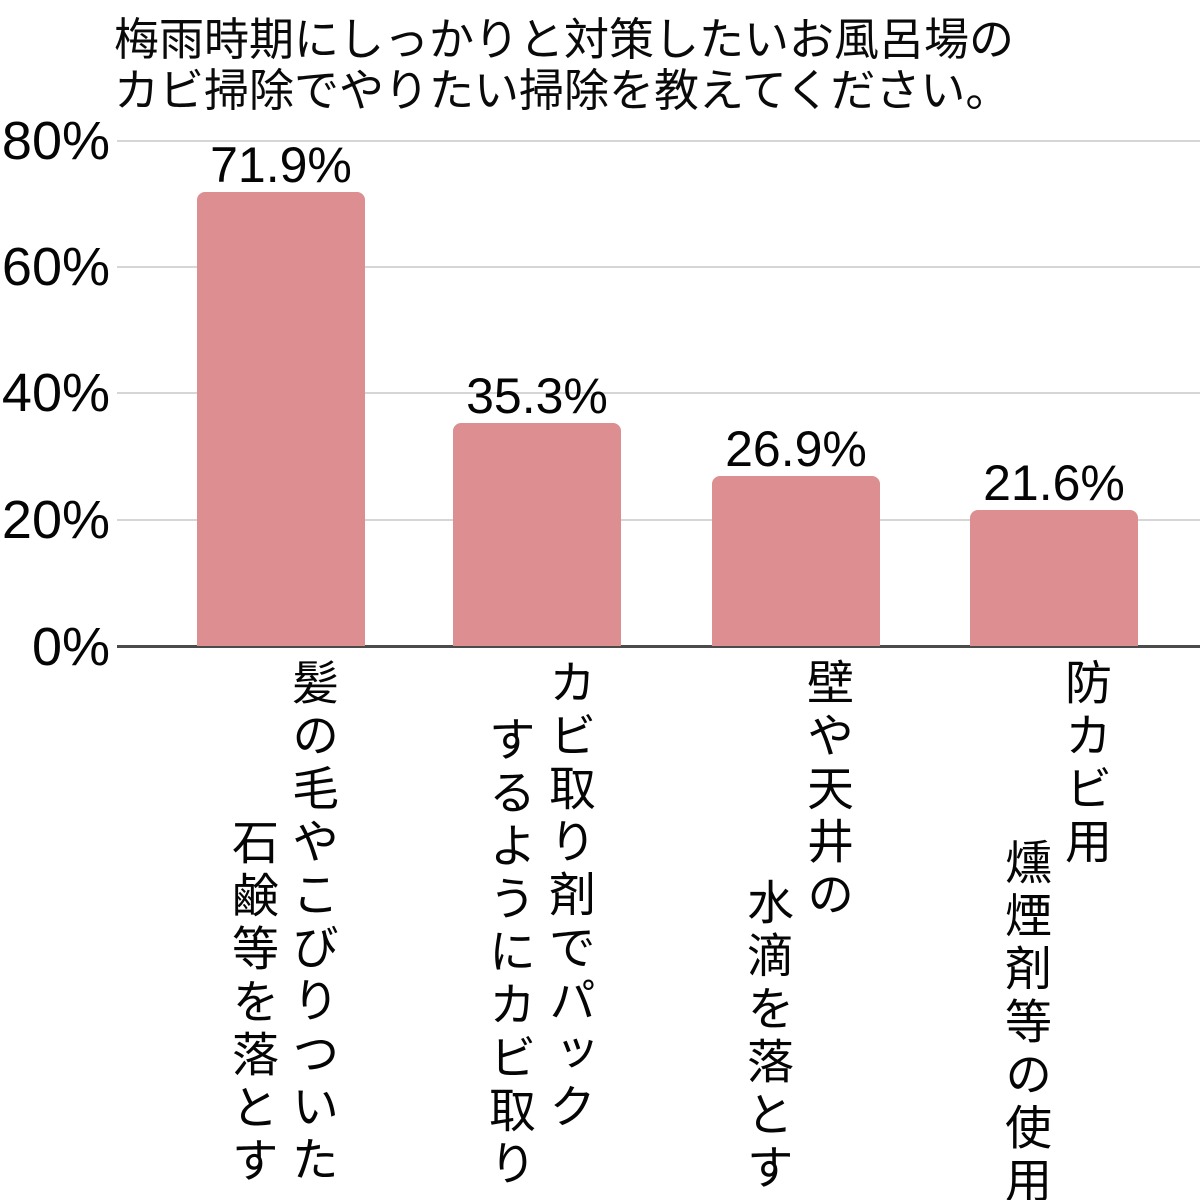 Image resolution: width=1200 pixels, height=1200 pixels. I want to click on bar-wipe-water-droplets, so click(796, 561).